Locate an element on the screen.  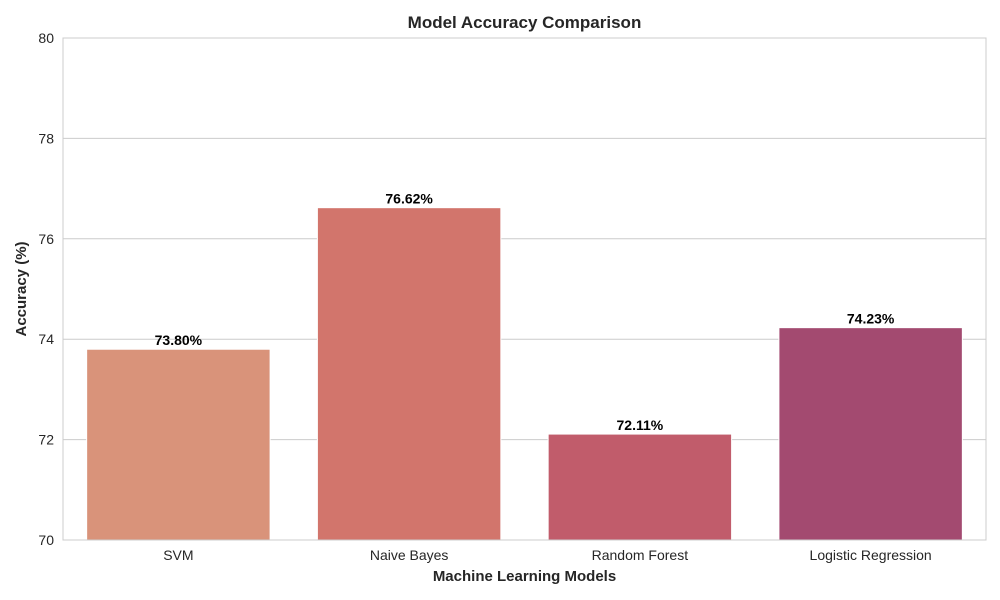
bar-value-label: 73.80% is located at coordinates (179, 340).